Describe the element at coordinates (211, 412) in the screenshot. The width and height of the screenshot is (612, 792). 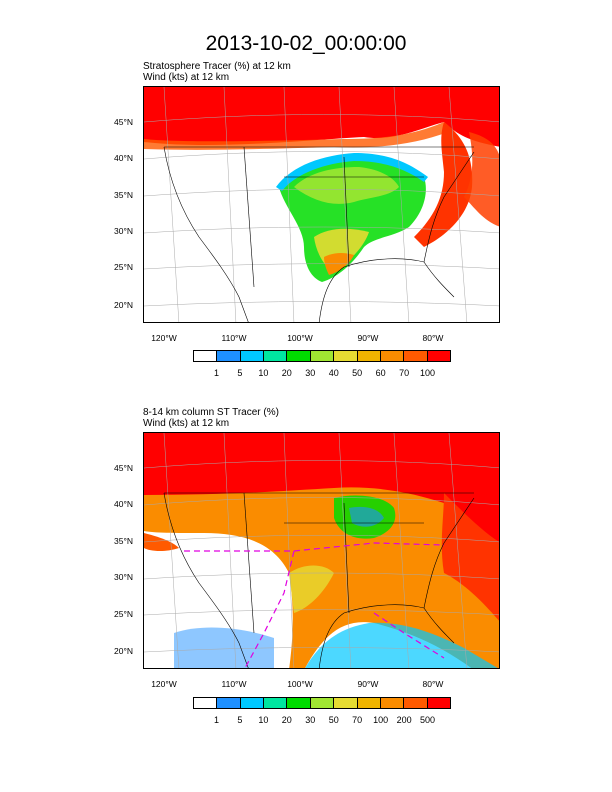
I see `panel2-subtitle-line1: 8-14 km column ST Tracer (%)` at that location.